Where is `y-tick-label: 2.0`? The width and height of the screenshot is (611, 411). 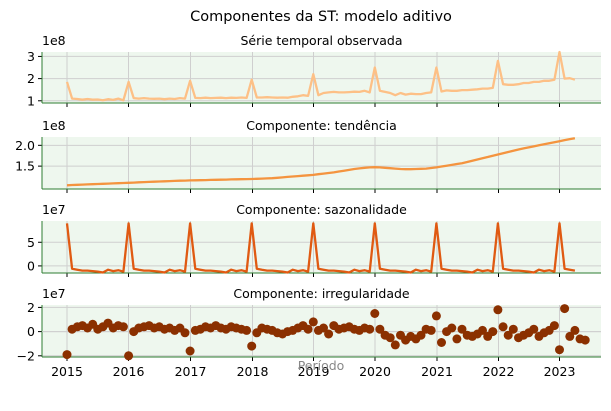
y-tick-label: 2.0 is located at coordinates (25, 145).